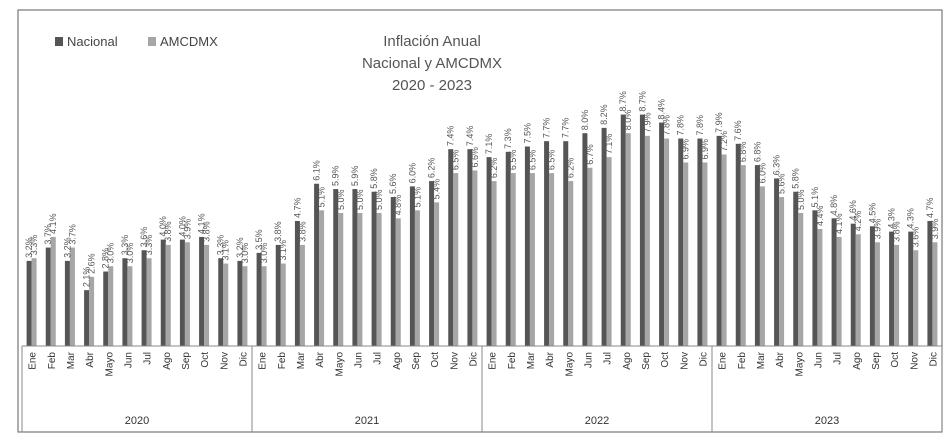  What do you see at coordinates (627, 361) in the screenshot?
I see `month-label-32: Ago` at bounding box center [627, 361].